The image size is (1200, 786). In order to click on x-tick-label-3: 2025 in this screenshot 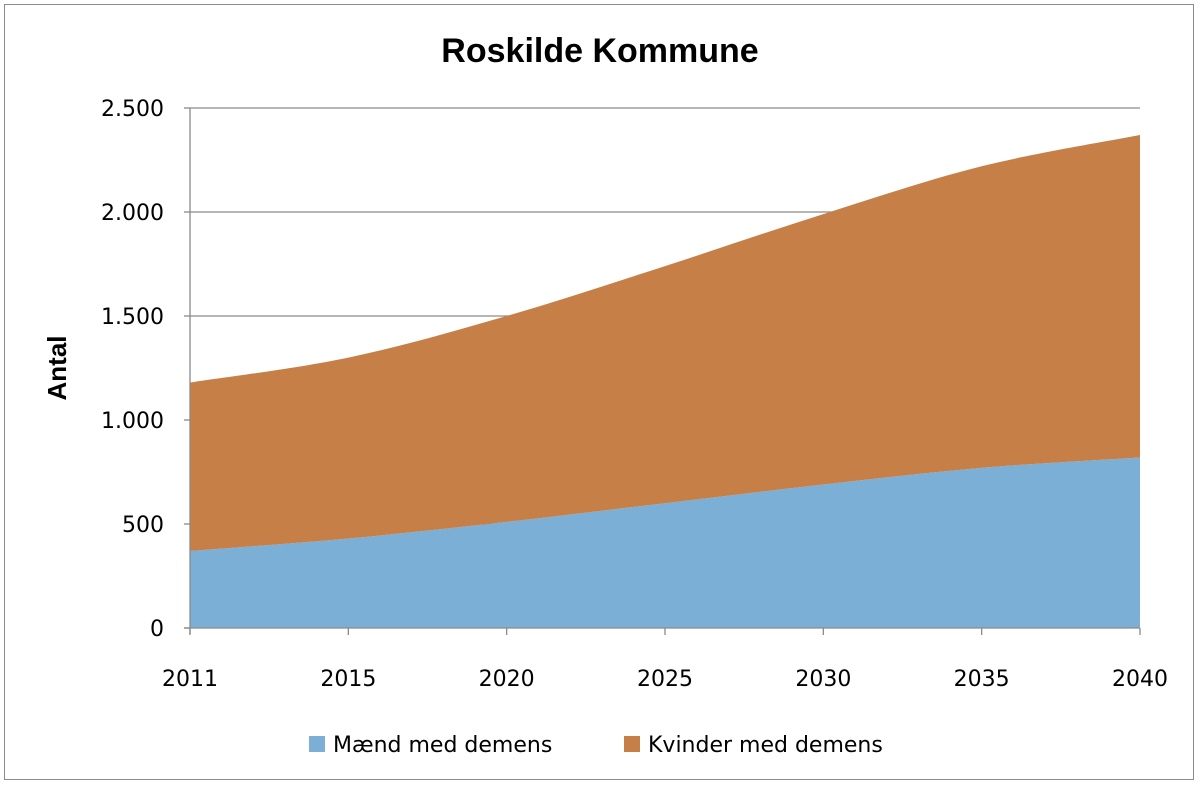, I will do `click(665, 679)`.